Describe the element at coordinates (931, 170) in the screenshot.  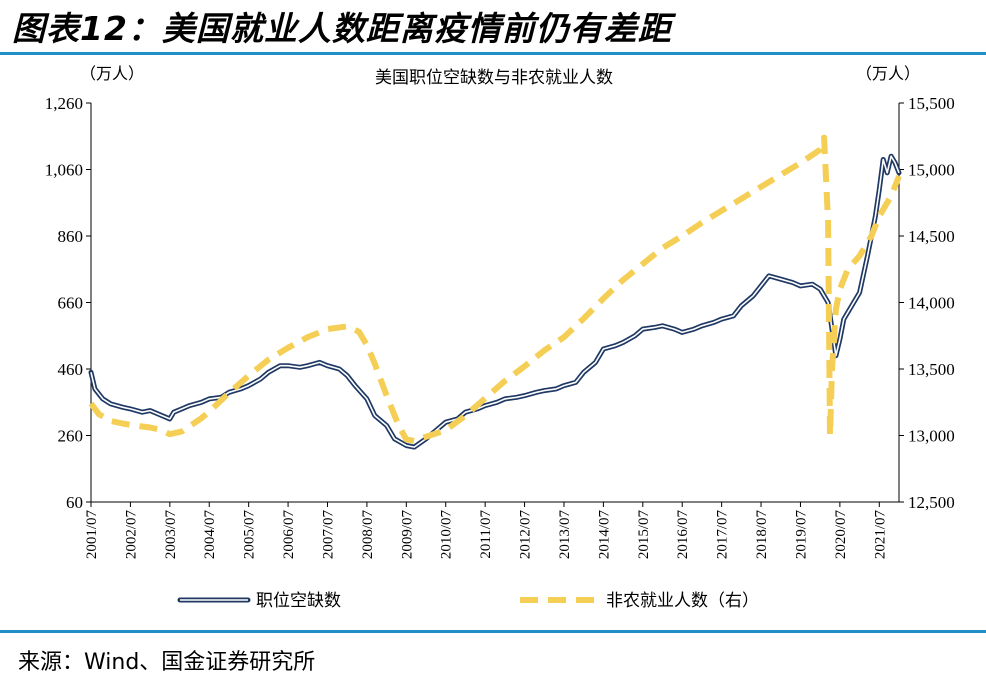
I see `right-tick-label: 15,000` at that location.